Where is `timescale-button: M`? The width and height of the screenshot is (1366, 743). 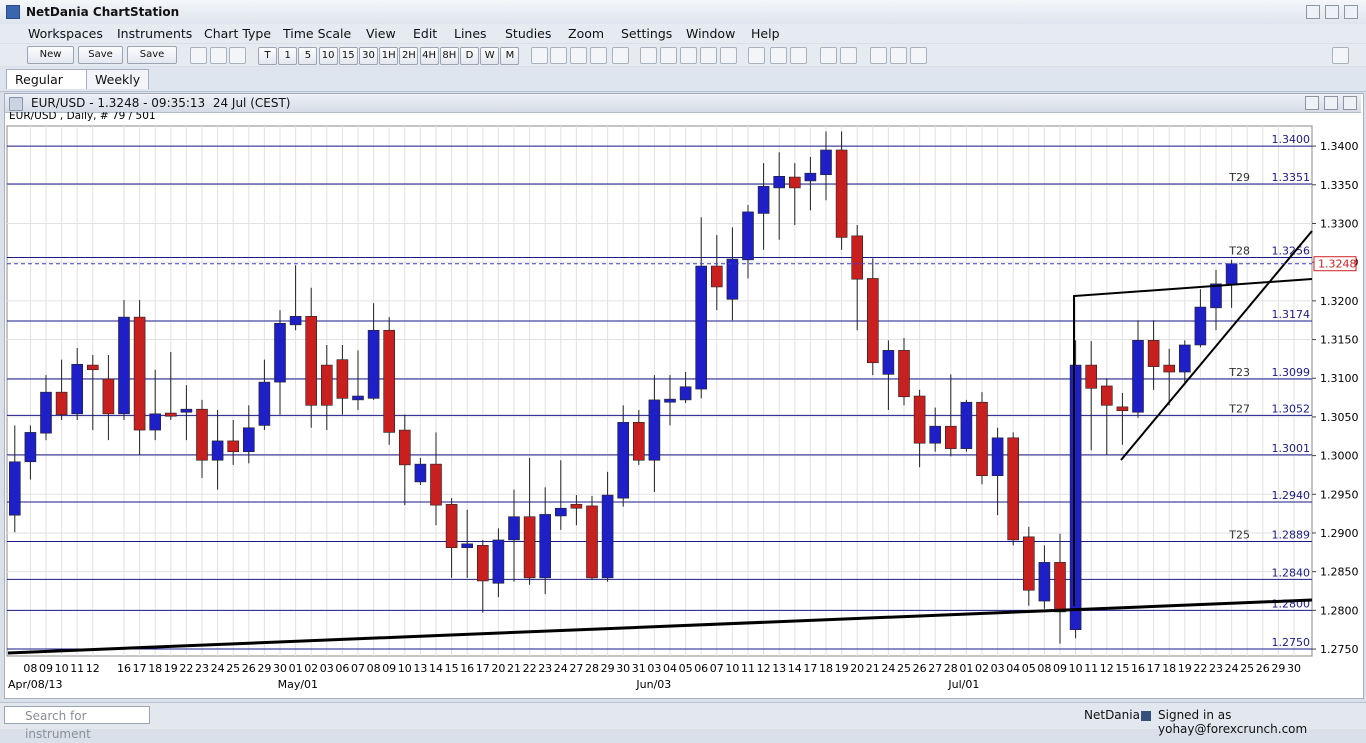 timescale-button: M is located at coordinates (510, 56).